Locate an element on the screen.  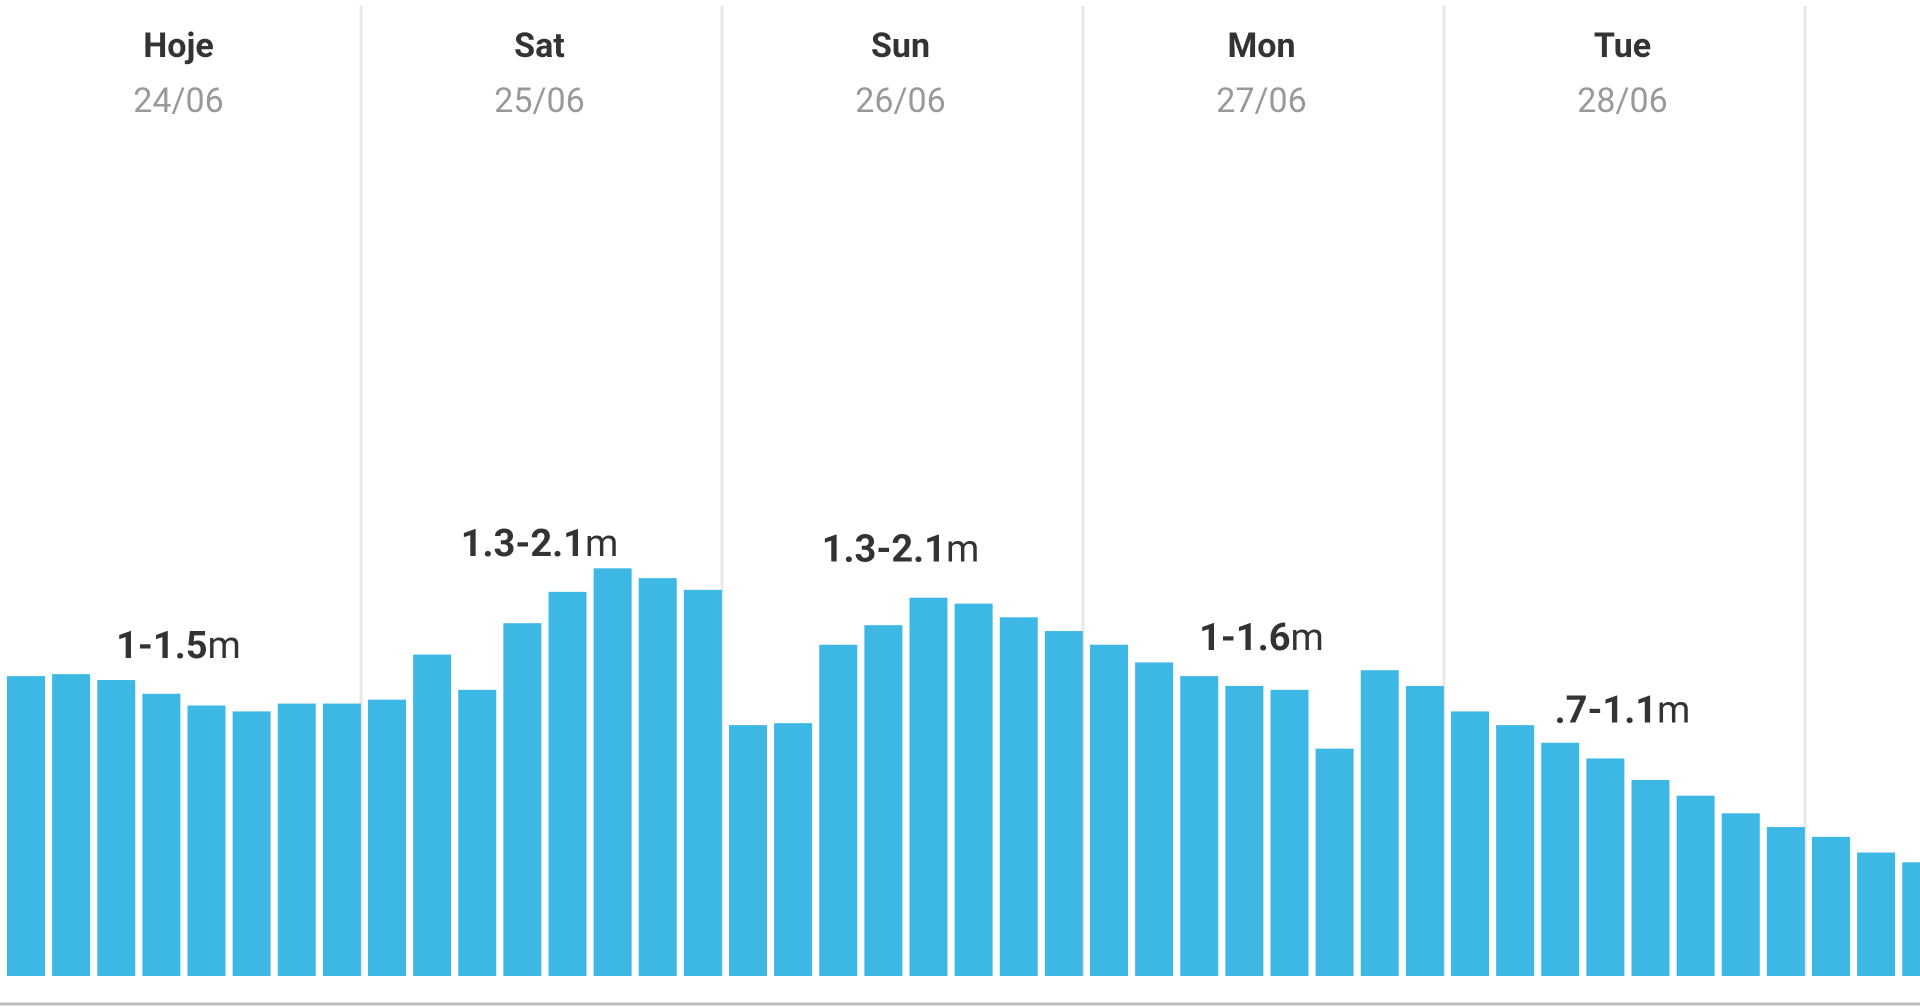
range-label: .7-1.1m is located at coordinates (1623, 710).